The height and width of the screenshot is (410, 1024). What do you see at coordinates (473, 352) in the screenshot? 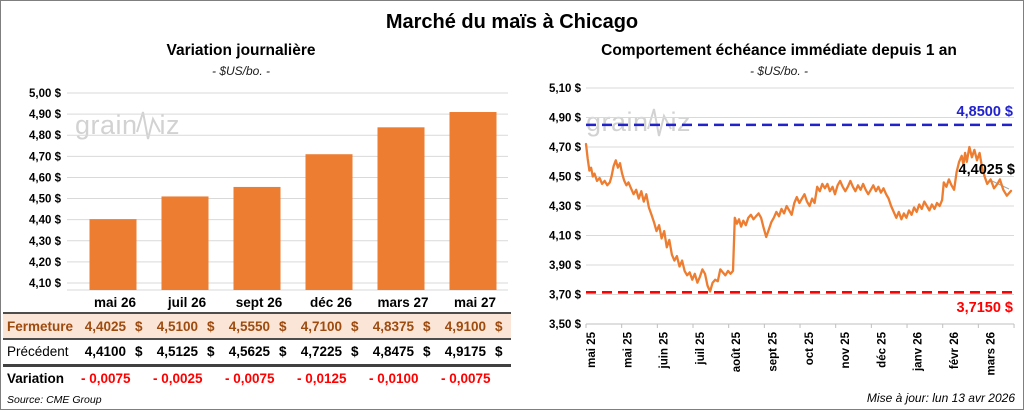
I see `table-cell: 4,9175 $` at bounding box center [473, 352].